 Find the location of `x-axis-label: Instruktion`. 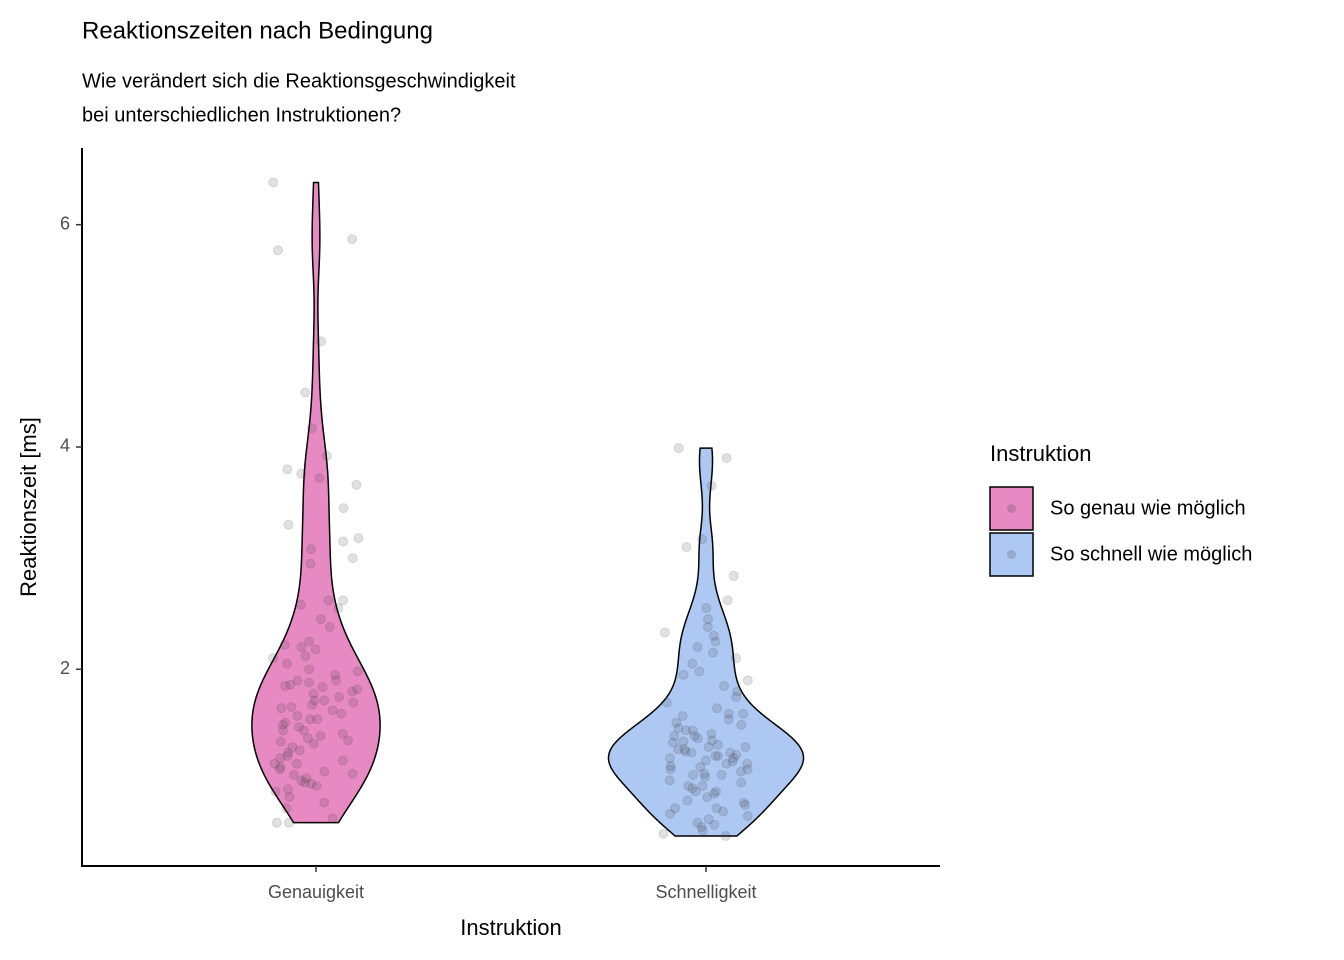

x-axis-label: Instruktion is located at coordinates (511, 927).